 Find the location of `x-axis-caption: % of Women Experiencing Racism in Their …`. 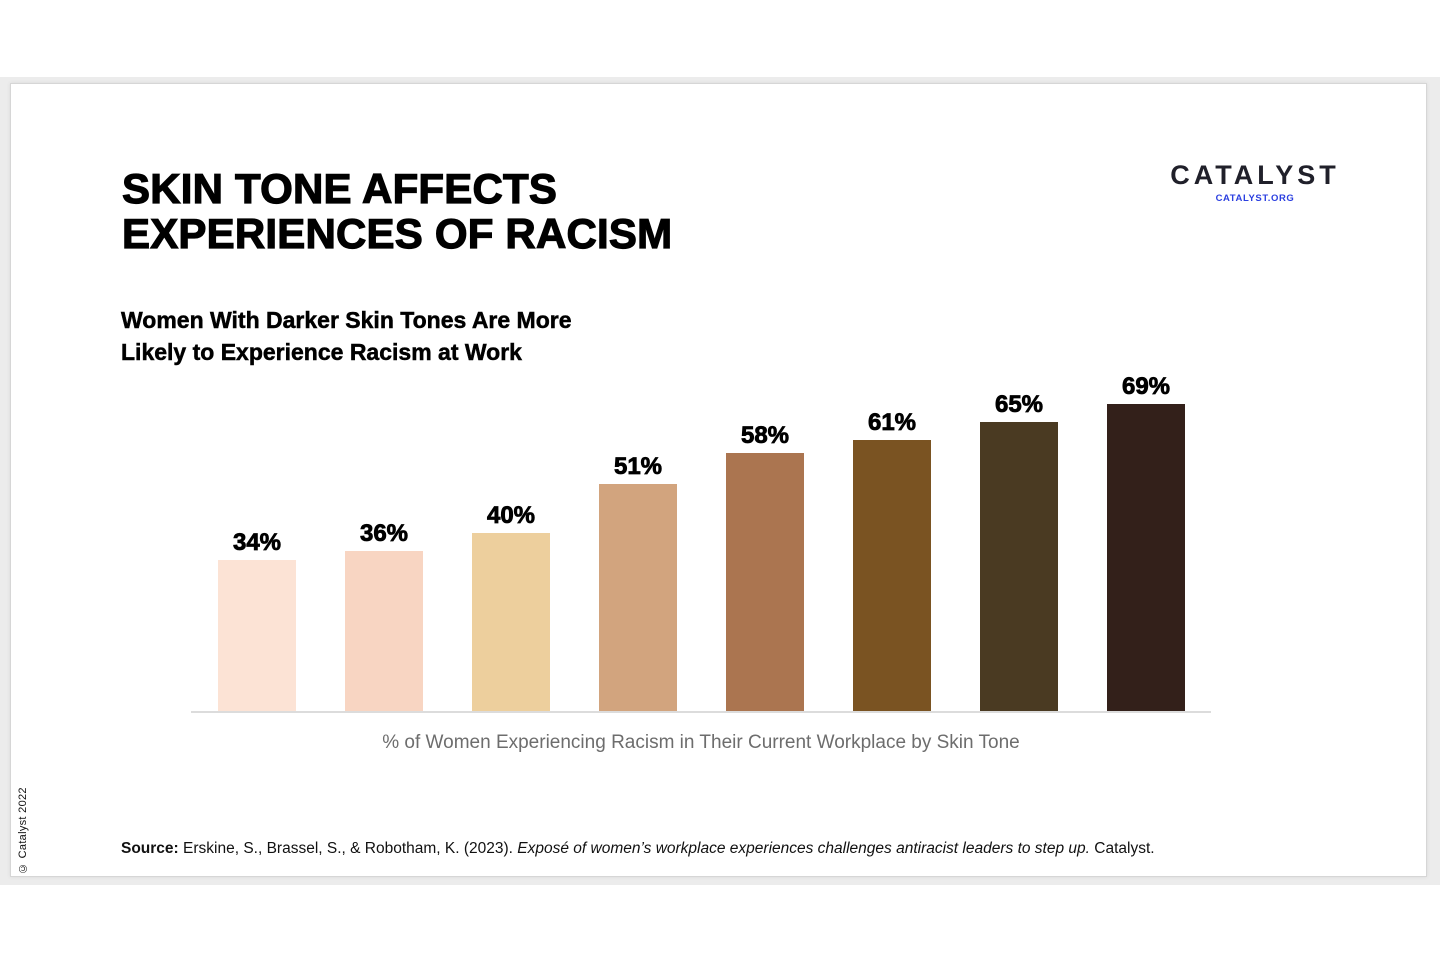

x-axis-caption: % of Women Experiencing Racism in Their … is located at coordinates (701, 742).